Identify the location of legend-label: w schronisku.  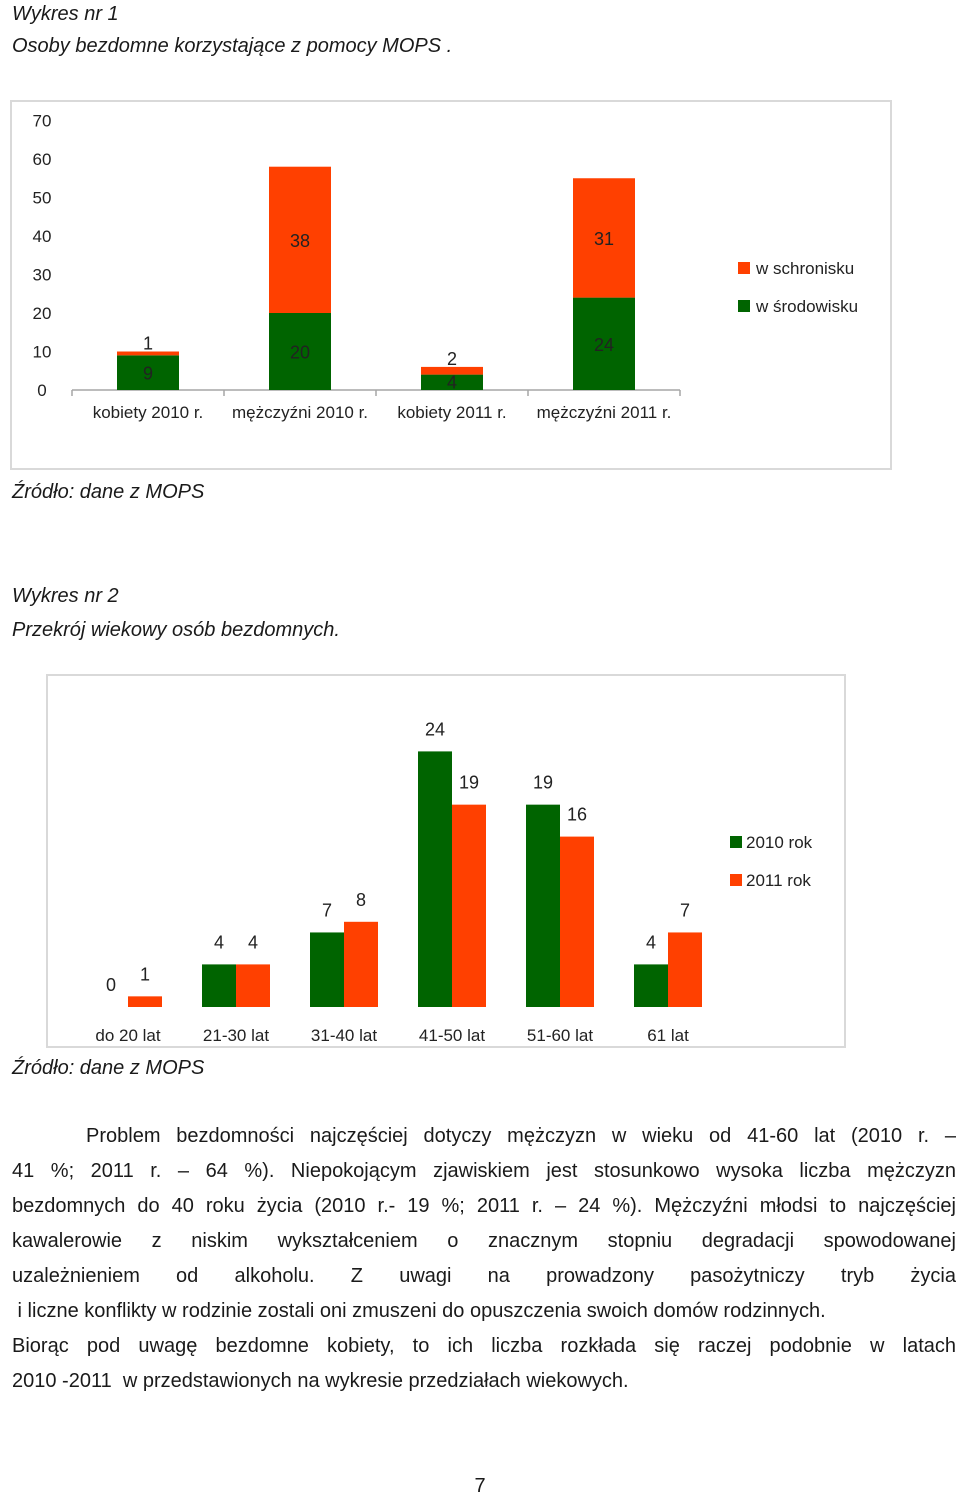
(804, 268).